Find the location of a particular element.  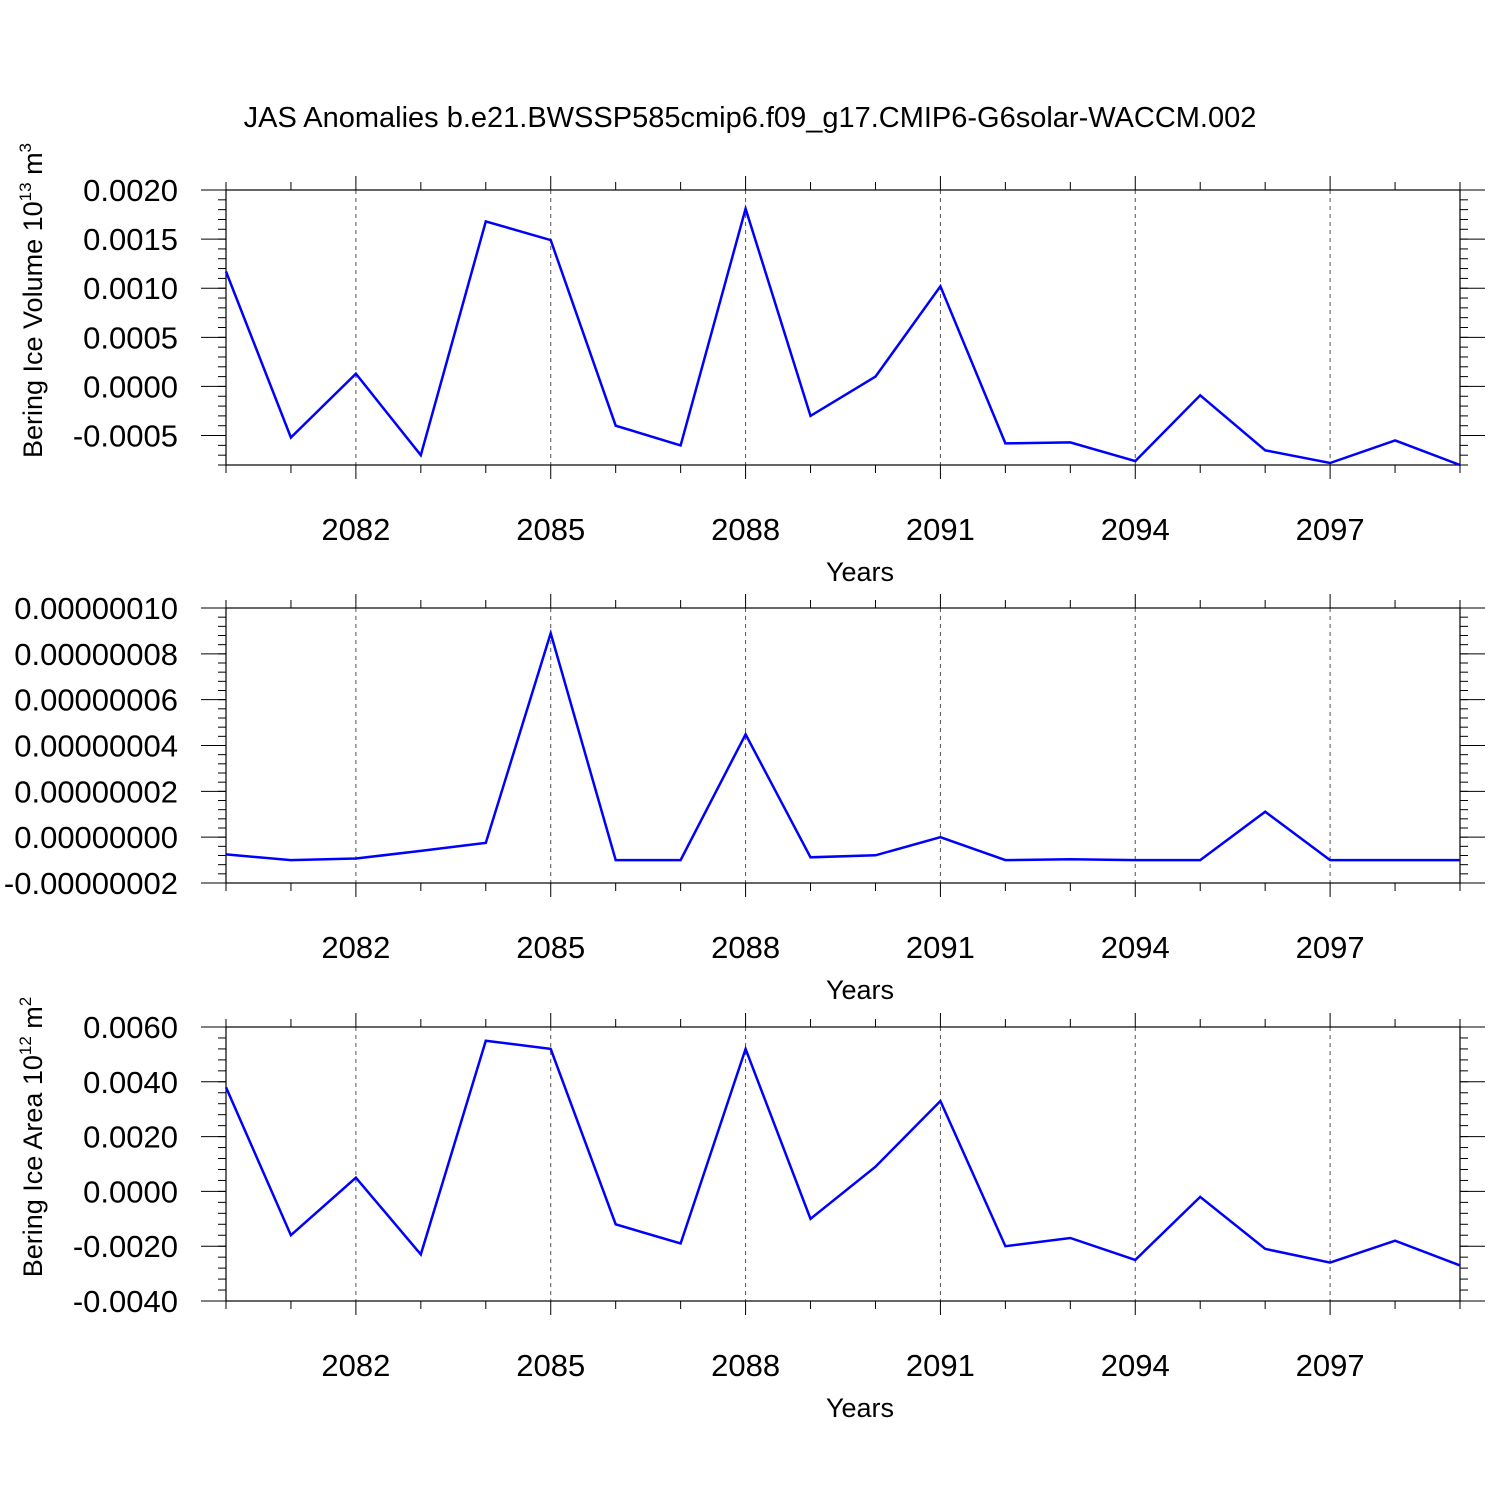

y-tick-label: 0.0015 is located at coordinates (130, 239).